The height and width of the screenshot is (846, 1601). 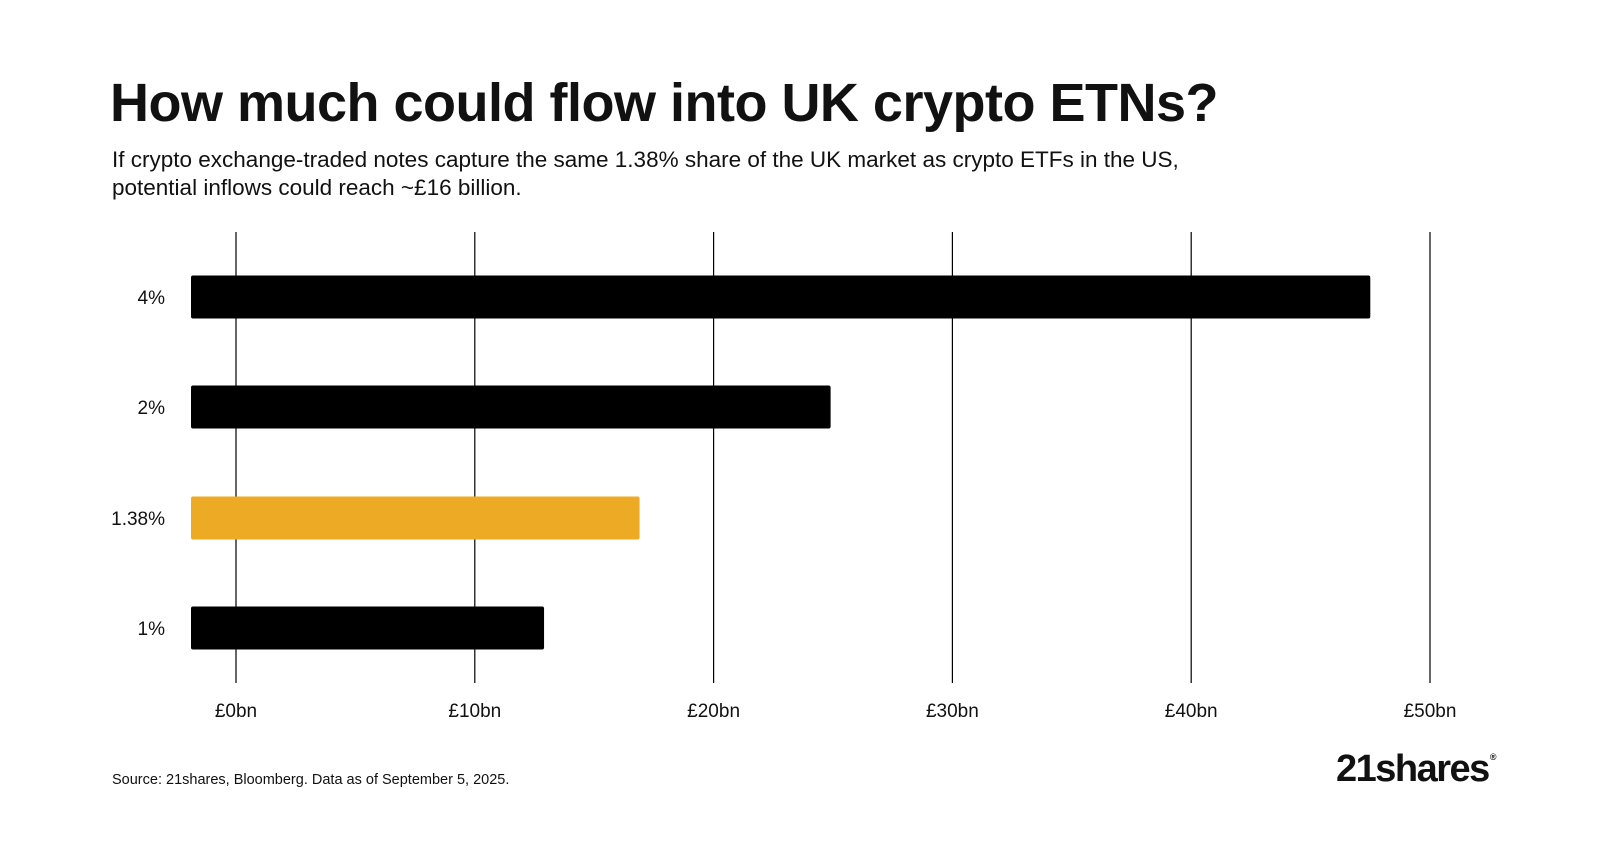 What do you see at coordinates (781, 297) in the screenshot?
I see `bar-4pct` at bounding box center [781, 297].